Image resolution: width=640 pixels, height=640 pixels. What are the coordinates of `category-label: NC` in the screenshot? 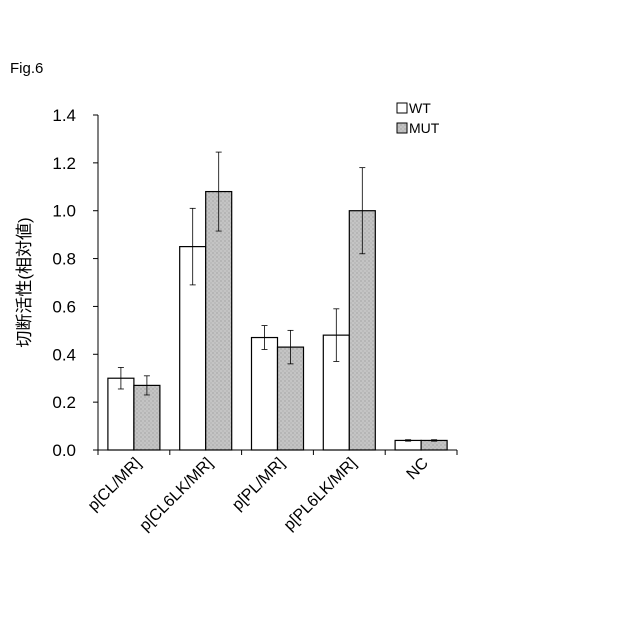 It's located at (418, 469).